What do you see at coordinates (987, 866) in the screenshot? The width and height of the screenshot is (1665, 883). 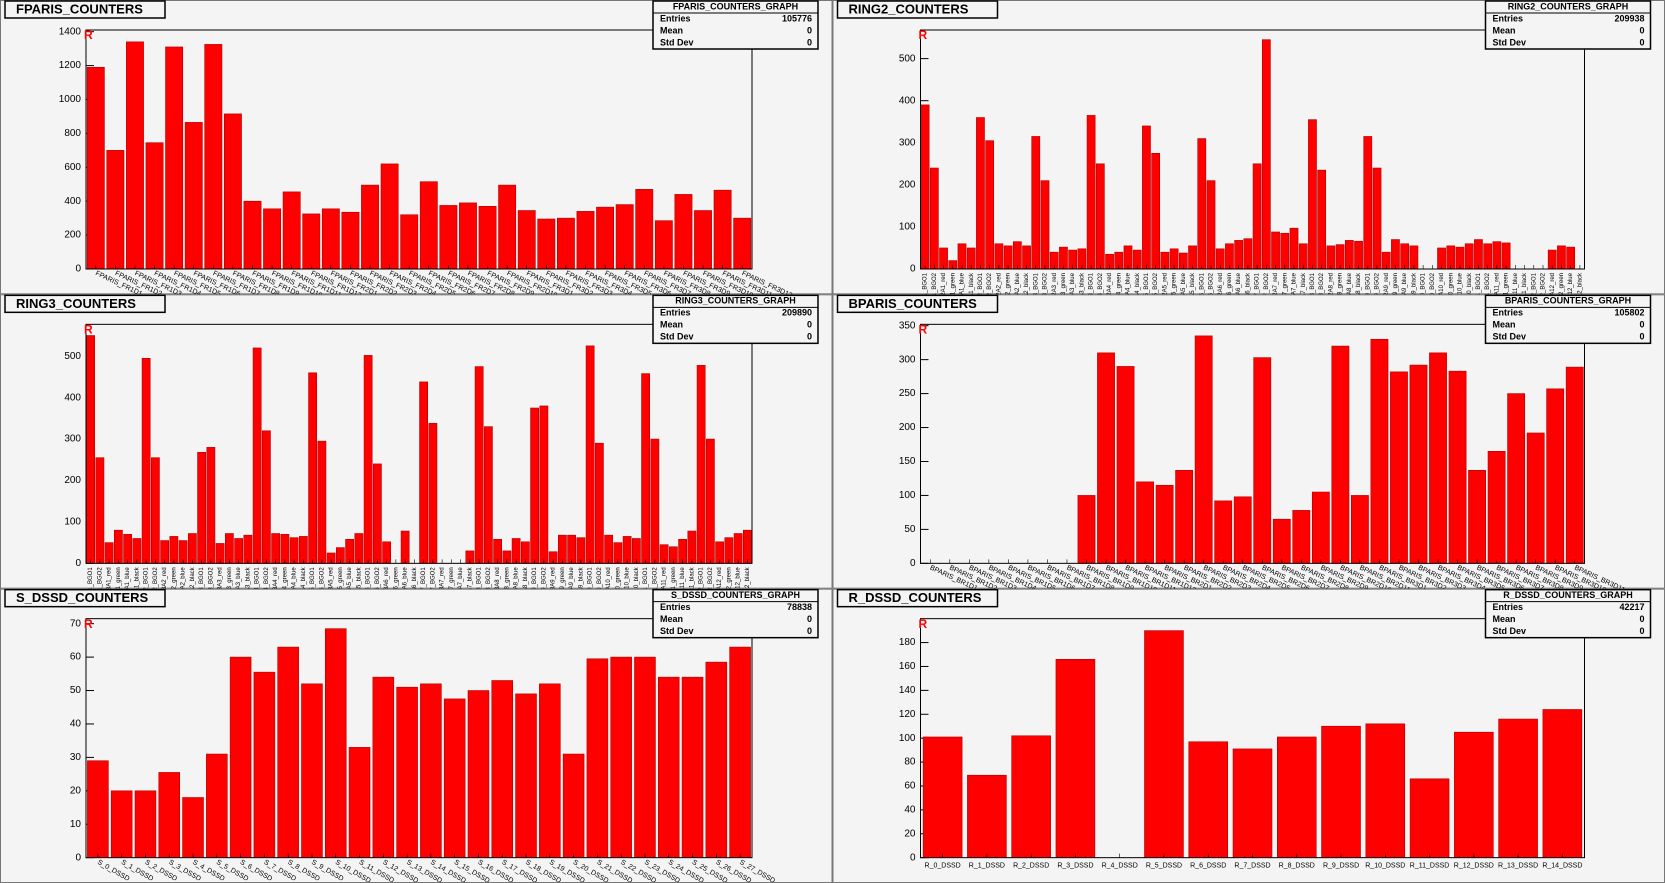 I see `x-tick-label: R_1_DSSD` at bounding box center [987, 866].